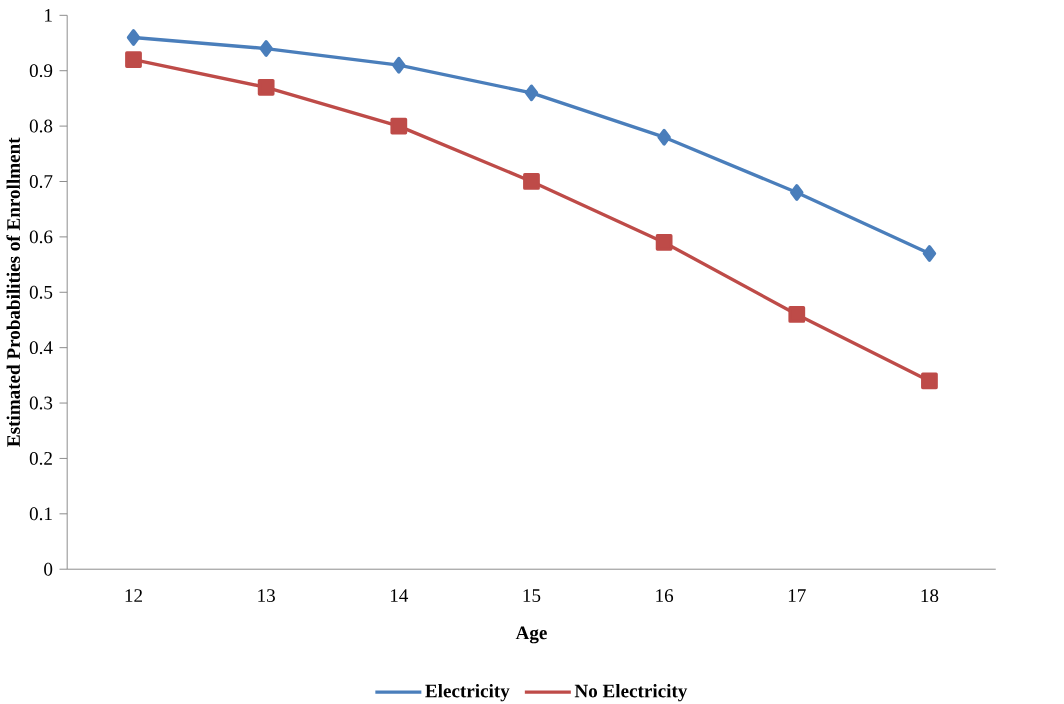 Image resolution: width=1064 pixels, height=704 pixels. I want to click on y-tick-label: 0.8, so click(41, 126).